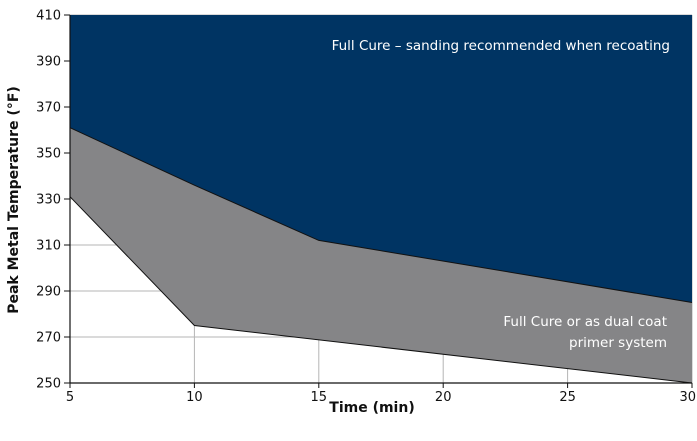  I want to click on y-tick-label-390: 390, so click(48, 62).